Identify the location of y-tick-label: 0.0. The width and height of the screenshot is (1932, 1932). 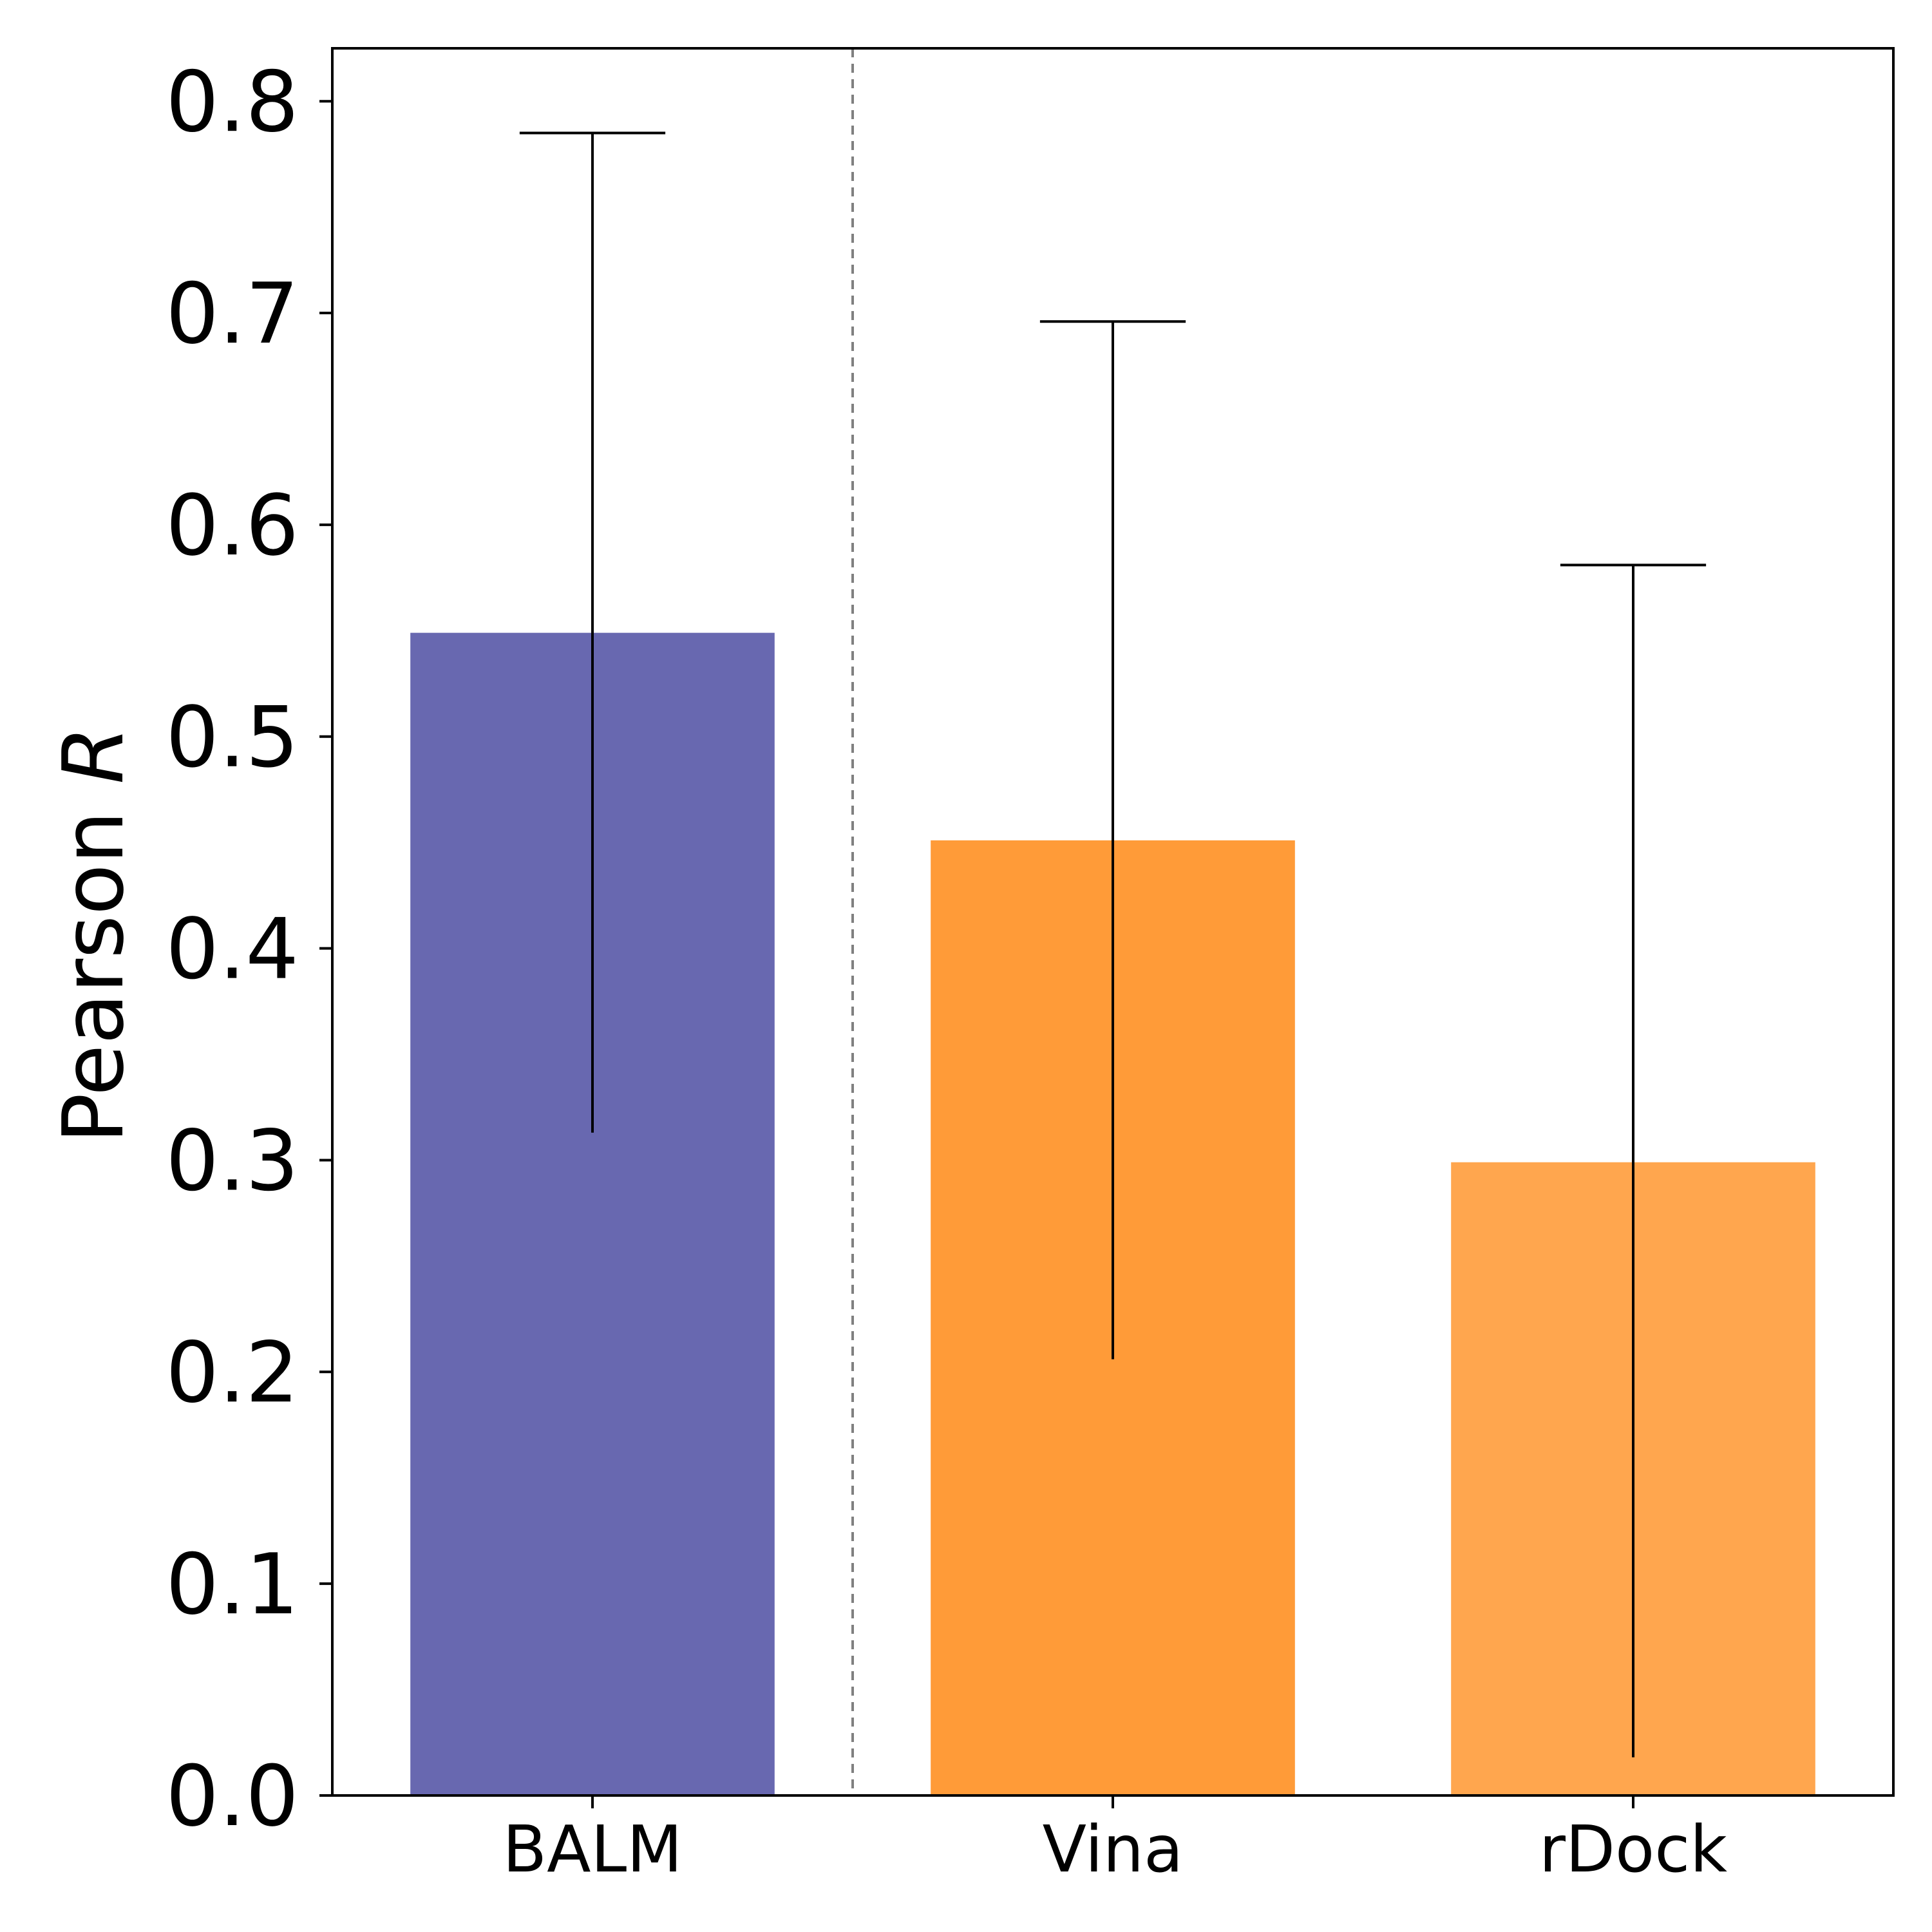
(232, 1796).